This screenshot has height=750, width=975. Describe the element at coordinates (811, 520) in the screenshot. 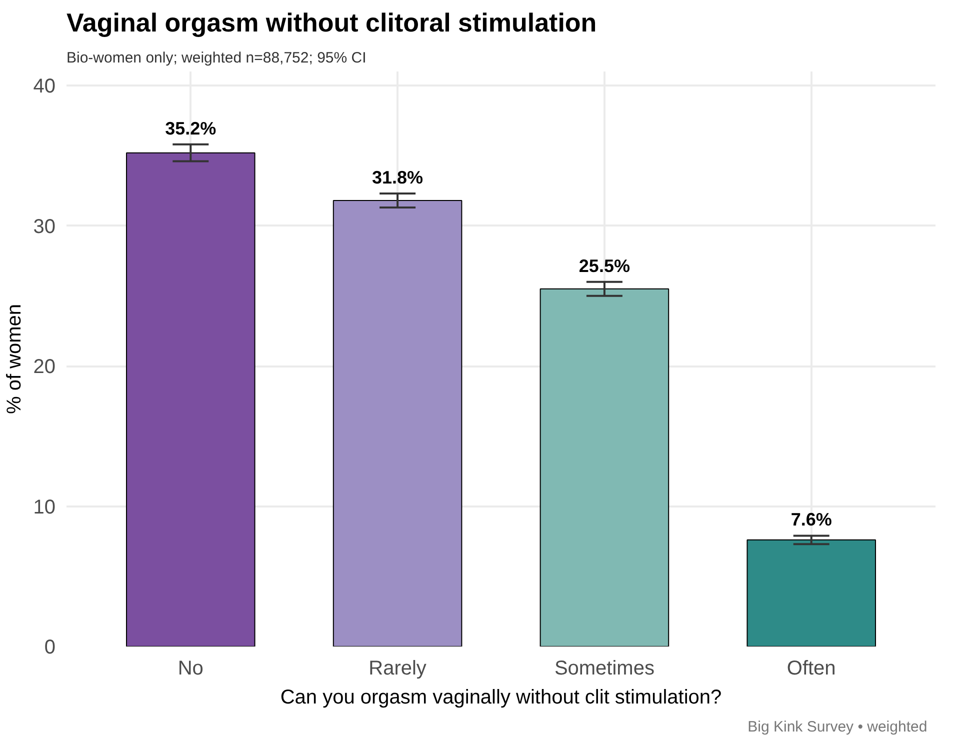

I see `data-label: 7.6%` at that location.